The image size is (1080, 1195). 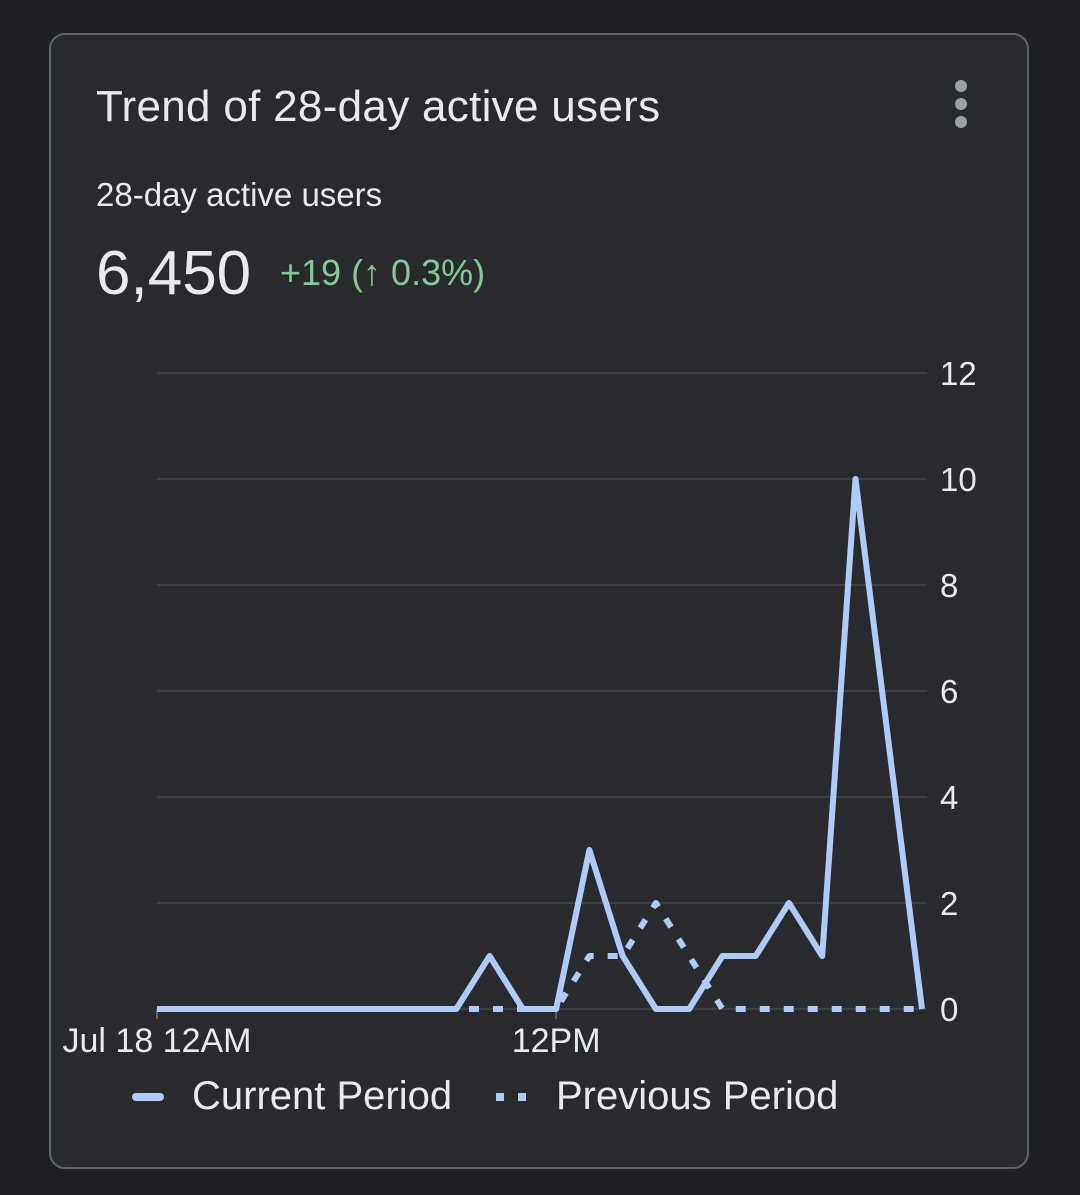 What do you see at coordinates (239, 194) in the screenshot?
I see `metric-label: 28-day active users` at bounding box center [239, 194].